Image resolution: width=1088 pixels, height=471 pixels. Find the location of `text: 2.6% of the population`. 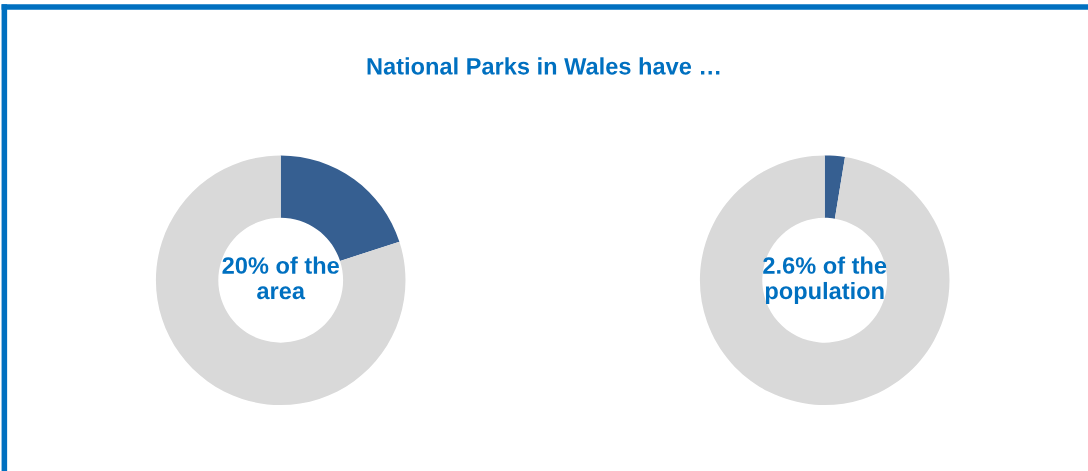

text: 2.6% of the population is located at coordinates (825, 280).